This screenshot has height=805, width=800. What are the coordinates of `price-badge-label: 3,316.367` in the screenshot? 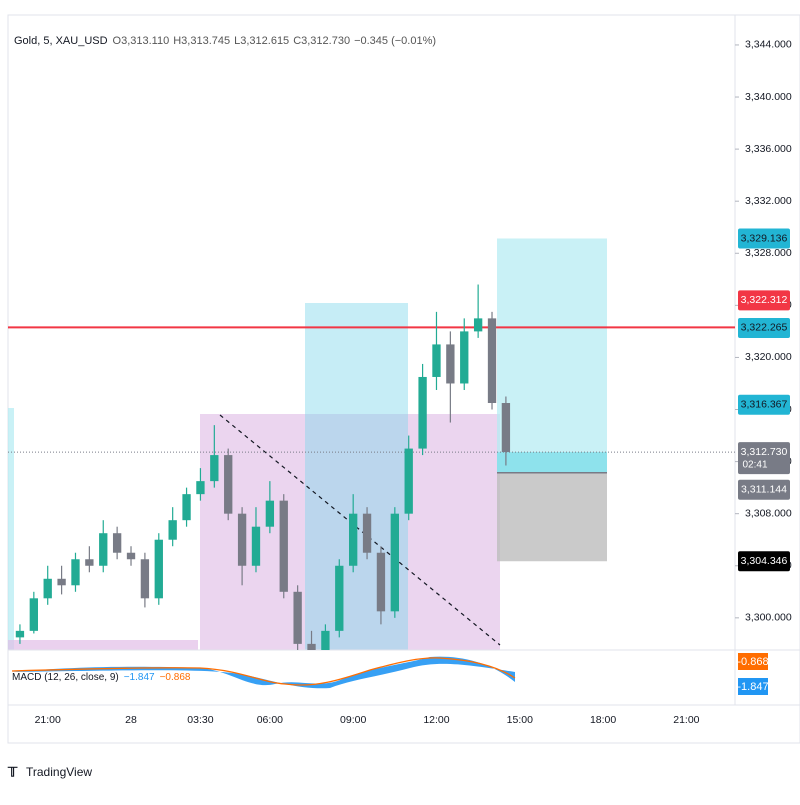 It's located at (764, 405).